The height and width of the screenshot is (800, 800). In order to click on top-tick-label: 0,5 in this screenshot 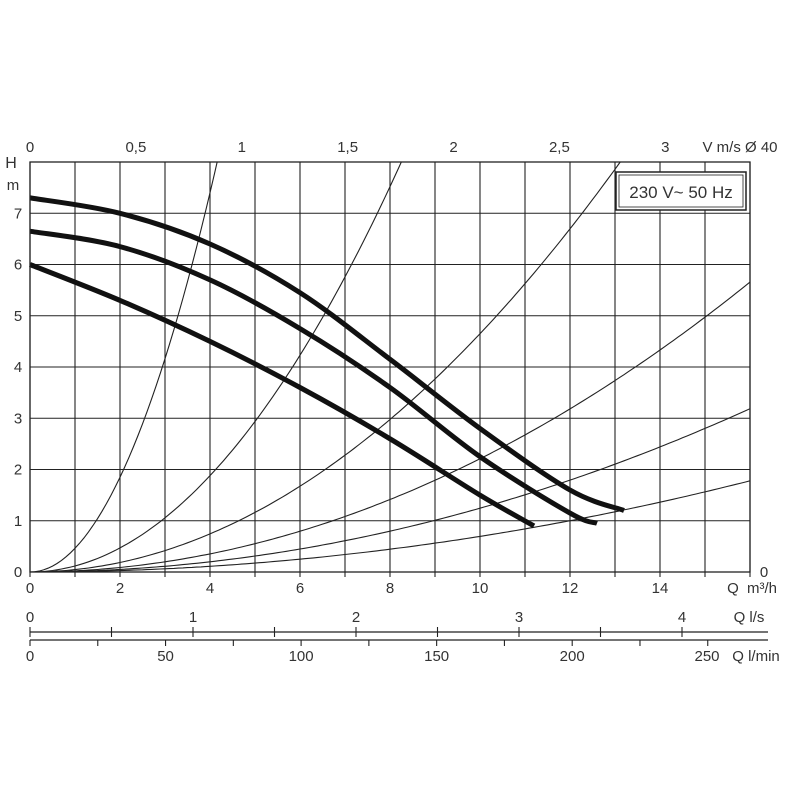, I will do `click(135, 147)`.